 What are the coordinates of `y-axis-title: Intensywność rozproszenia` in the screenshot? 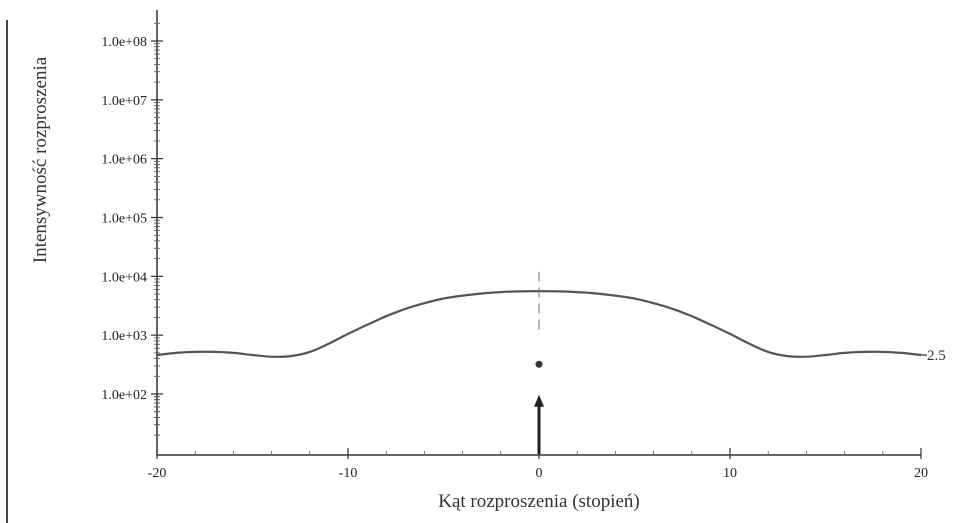 It's located at (40, 159).